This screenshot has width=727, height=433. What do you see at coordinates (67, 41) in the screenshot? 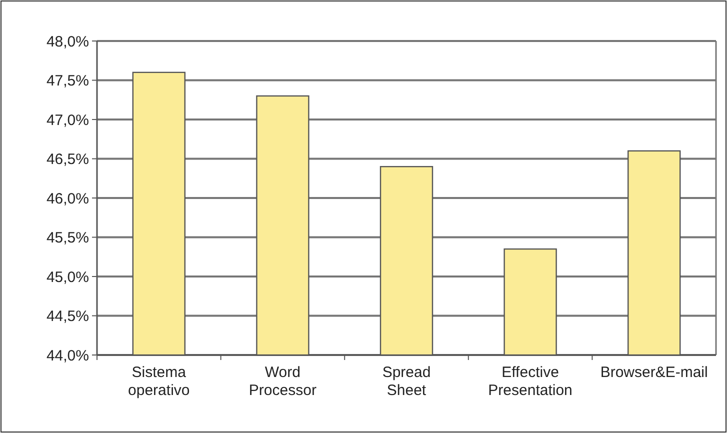
I see `y-tick-label: 48,0%` at bounding box center [67, 41].